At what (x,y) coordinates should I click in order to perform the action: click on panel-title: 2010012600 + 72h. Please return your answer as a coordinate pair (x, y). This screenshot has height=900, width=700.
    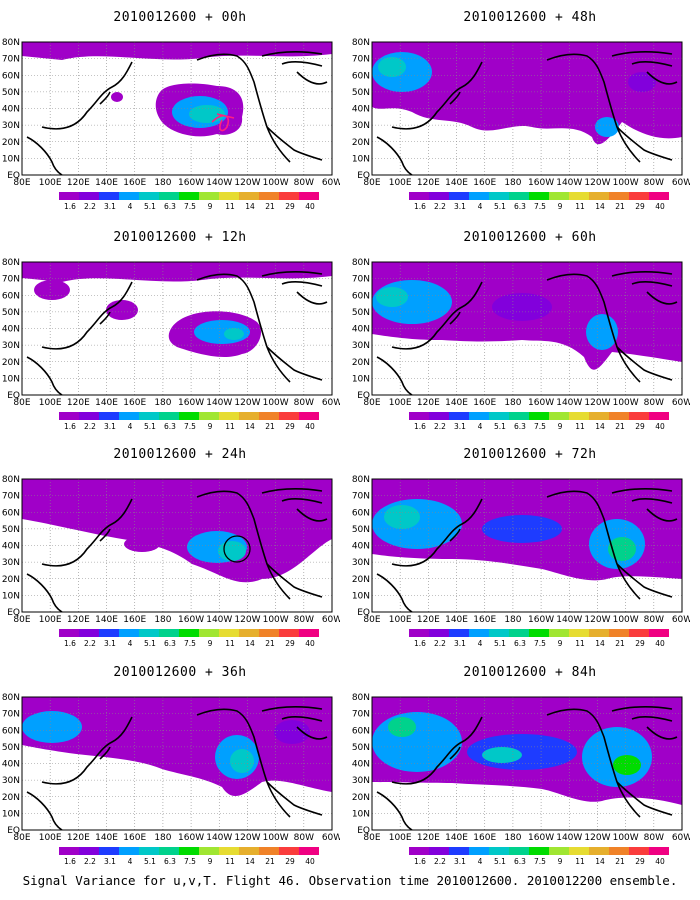
    Looking at the image, I should click on (530, 454).